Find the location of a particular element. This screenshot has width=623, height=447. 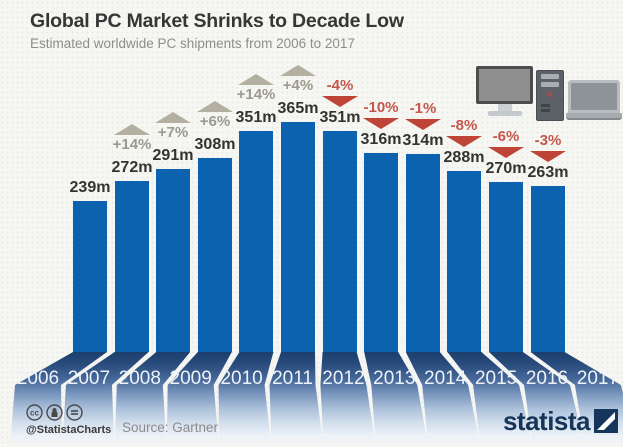

value-label-2006: 239m is located at coordinates (90, 187).